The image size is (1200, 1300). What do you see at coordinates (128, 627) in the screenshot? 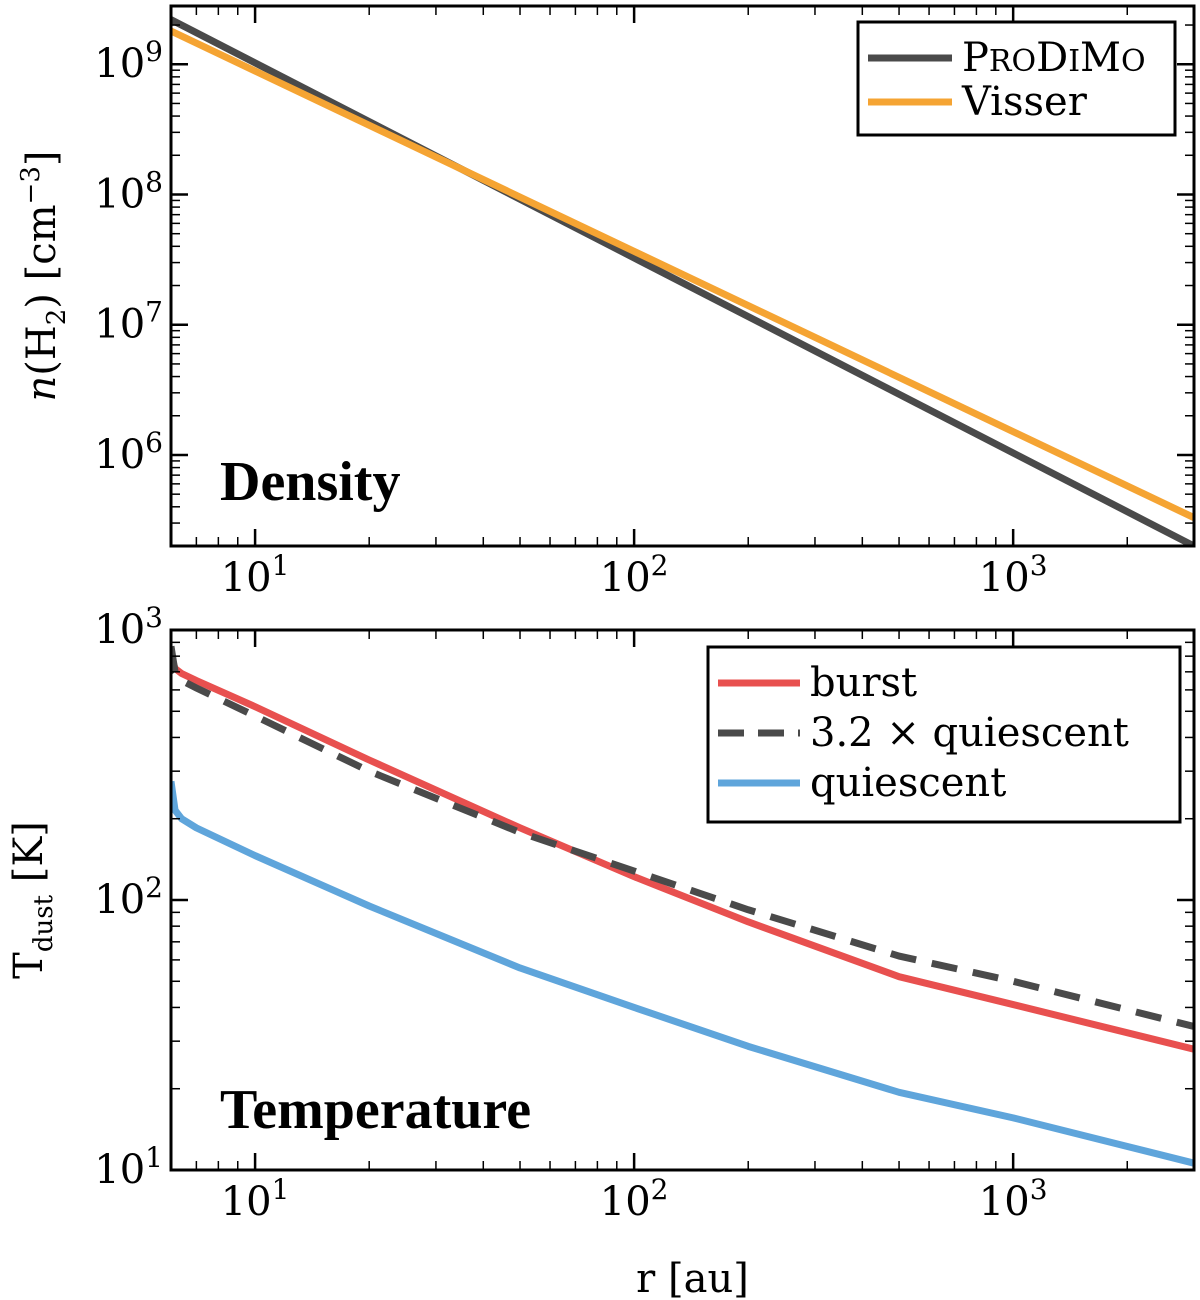
I see `panel2-y-tick-label-3: 103` at bounding box center [128, 627].